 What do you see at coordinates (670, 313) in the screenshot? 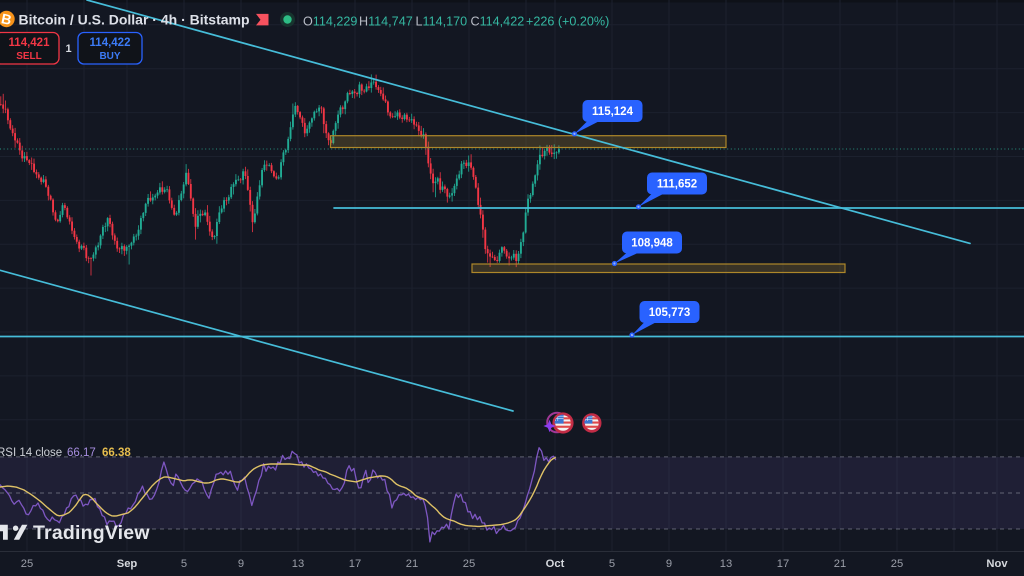
I see `svg-text: 105,773` at bounding box center [670, 313].